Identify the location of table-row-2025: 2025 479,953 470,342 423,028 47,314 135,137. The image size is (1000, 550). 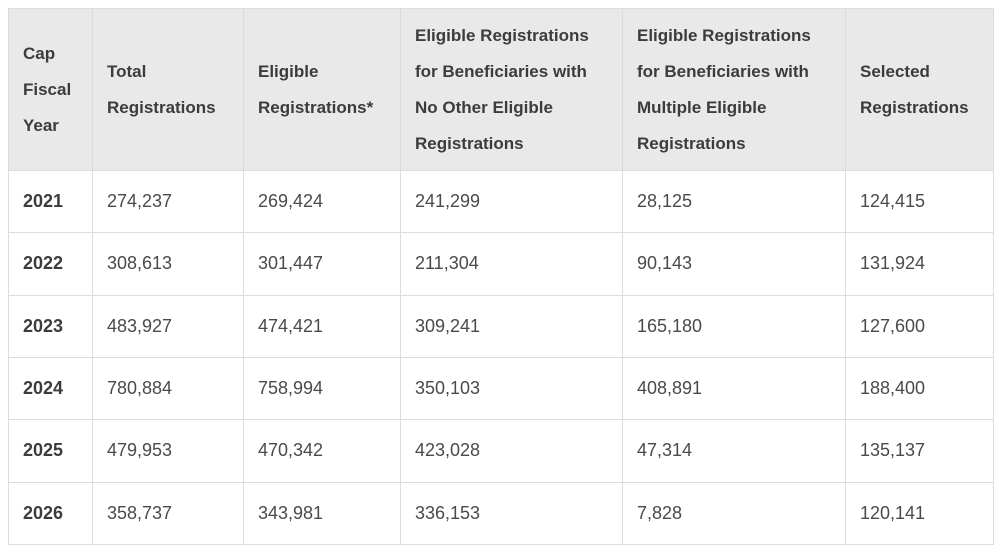
(501, 451).